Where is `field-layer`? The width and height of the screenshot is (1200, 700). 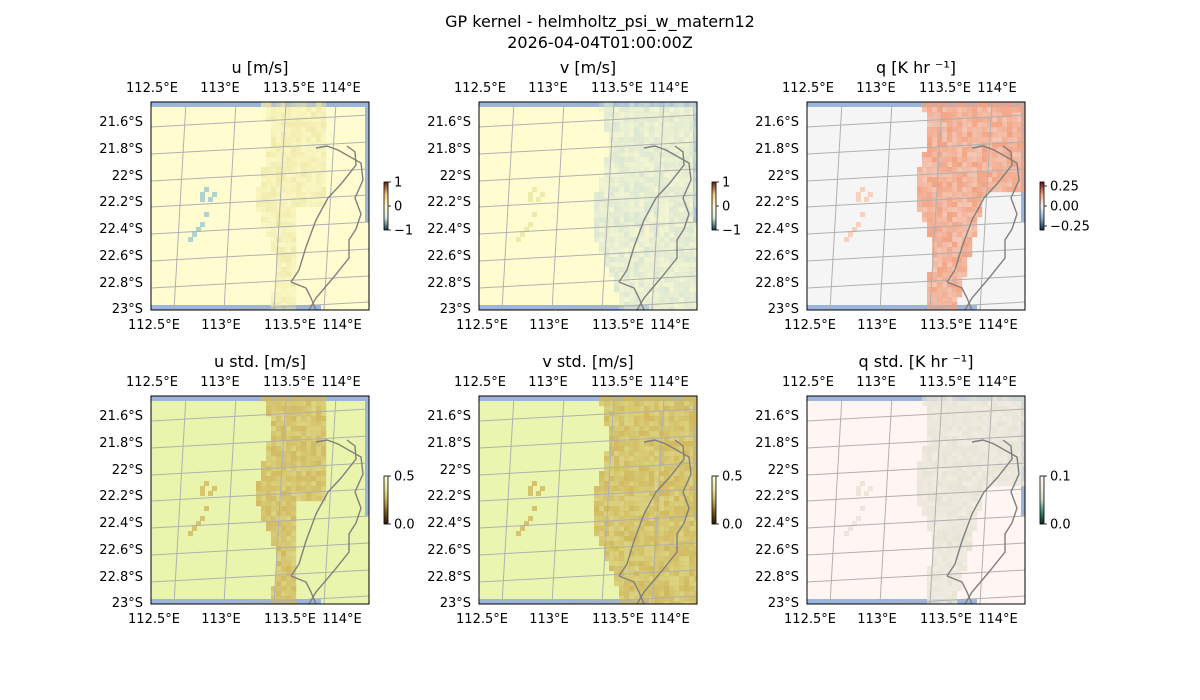
field-layer is located at coordinates (588, 500).